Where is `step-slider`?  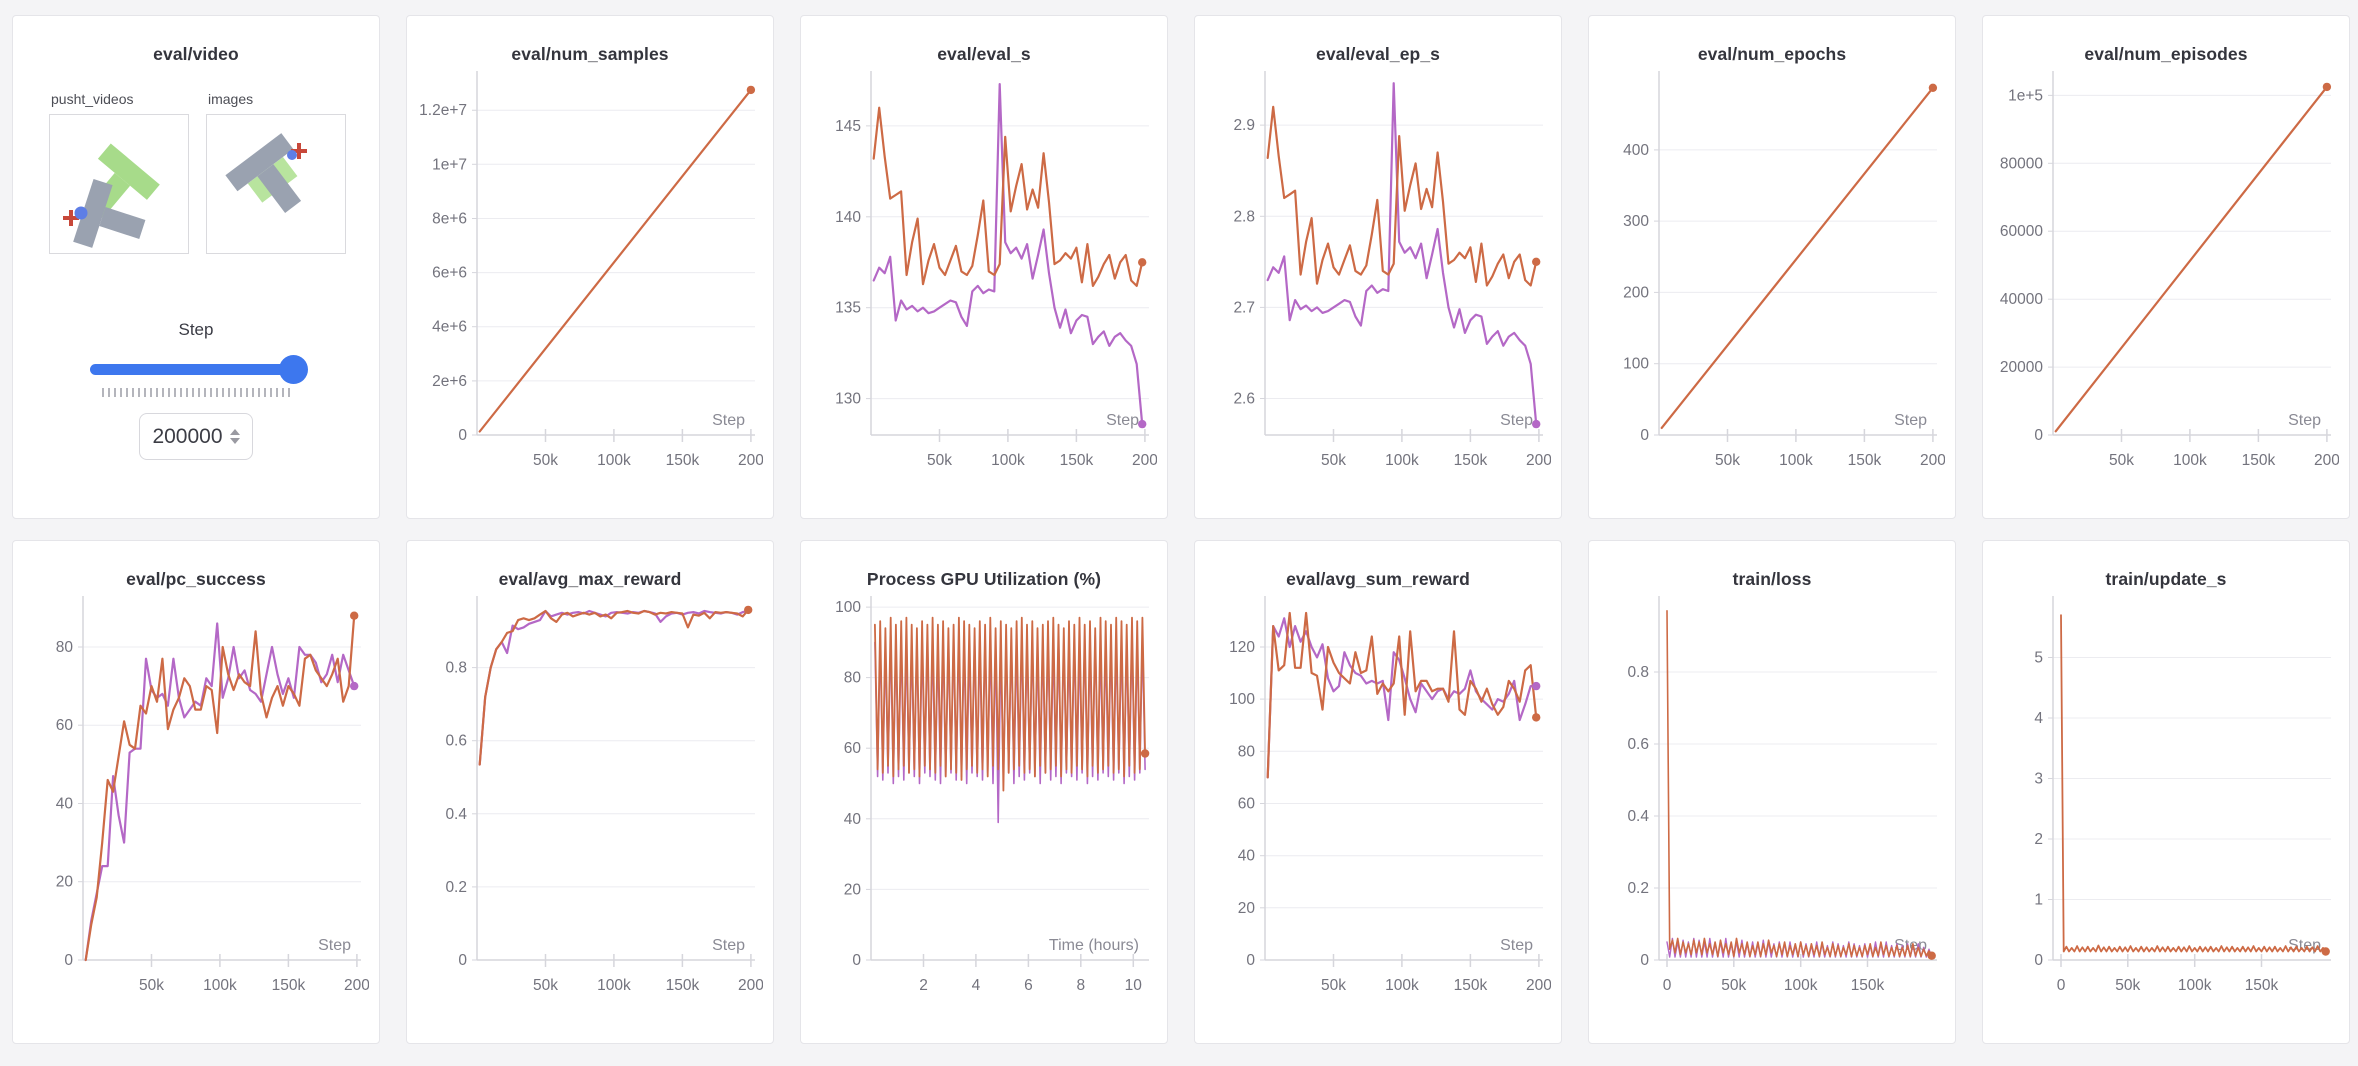 step-slider is located at coordinates (199, 369).